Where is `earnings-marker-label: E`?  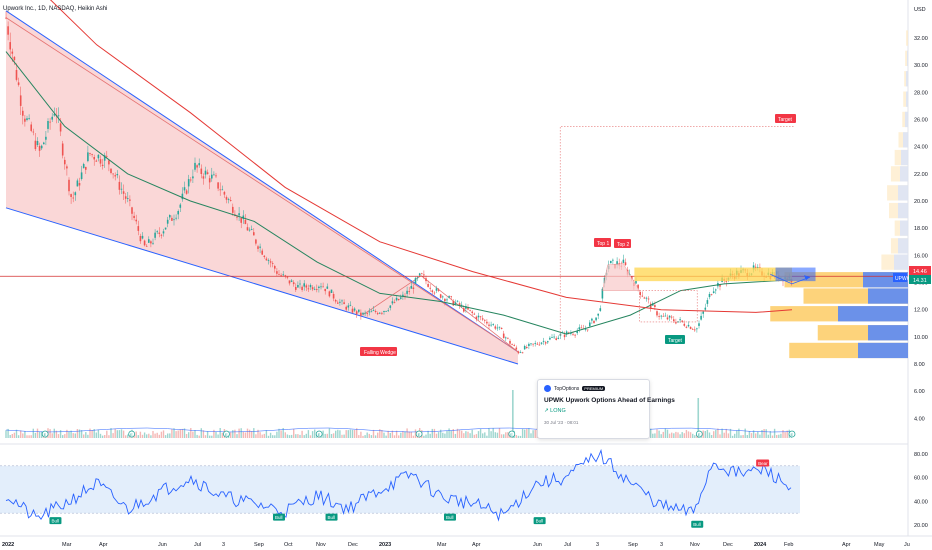 earnings-marker-label: E is located at coordinates (226, 434).